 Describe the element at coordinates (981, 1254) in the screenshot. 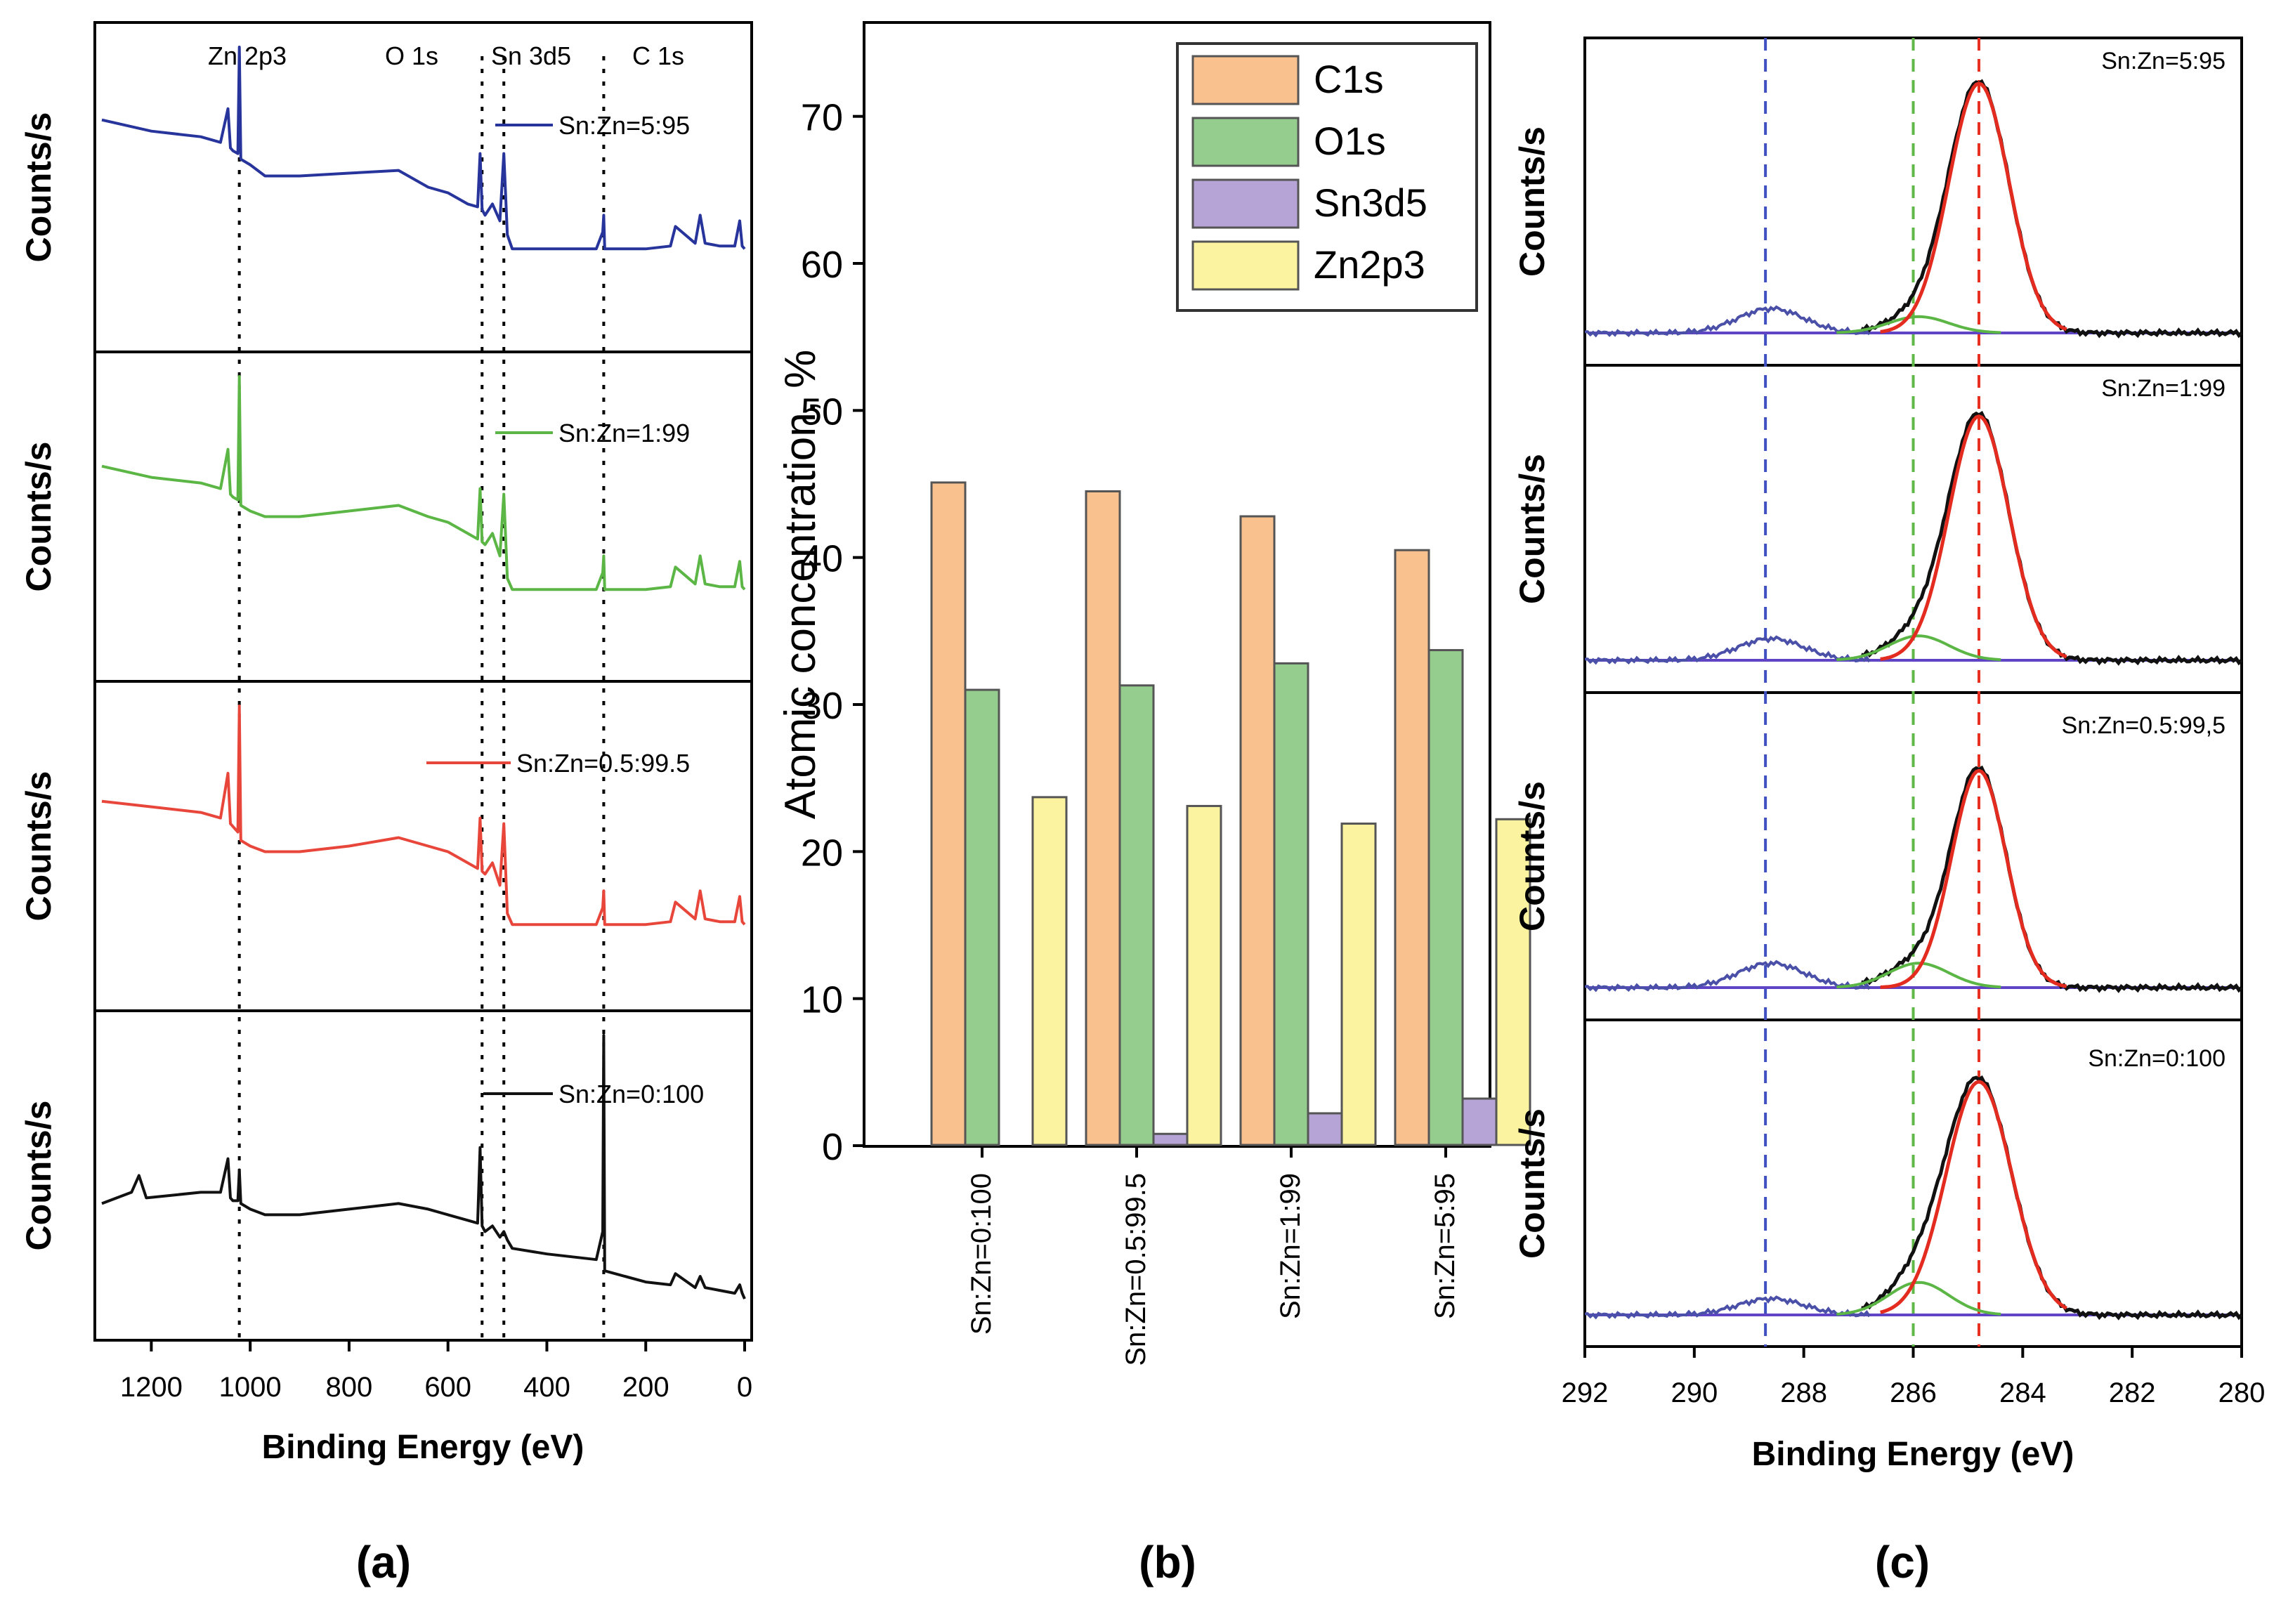

I see `category-label: Sn:Zn=0:100` at that location.